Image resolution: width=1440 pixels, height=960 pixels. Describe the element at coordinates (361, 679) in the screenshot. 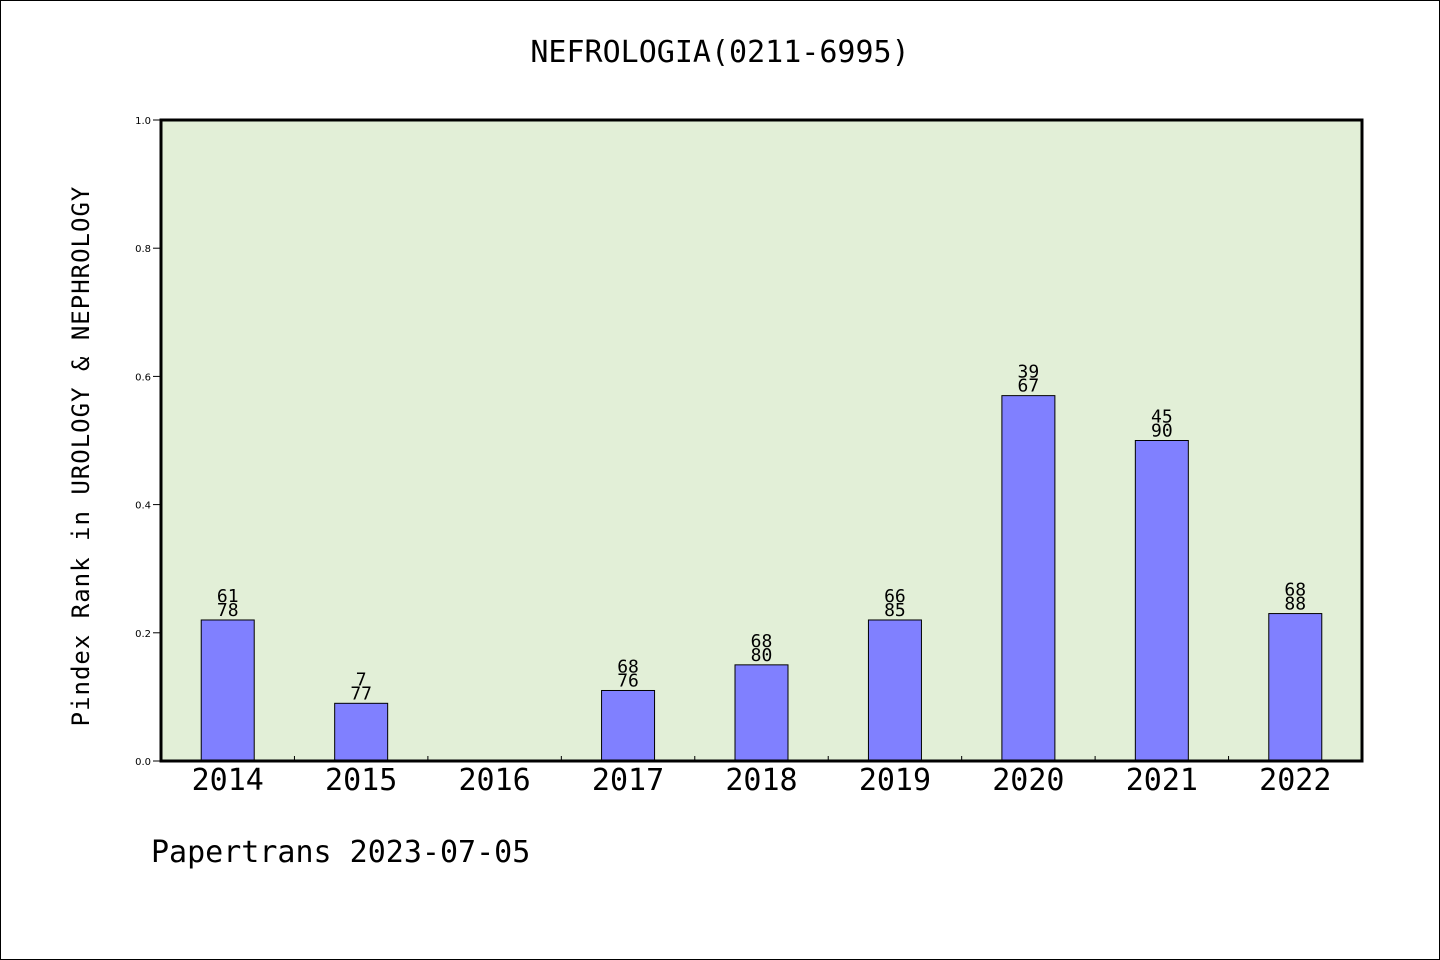

I see `data-label-top-2015: 7` at that location.